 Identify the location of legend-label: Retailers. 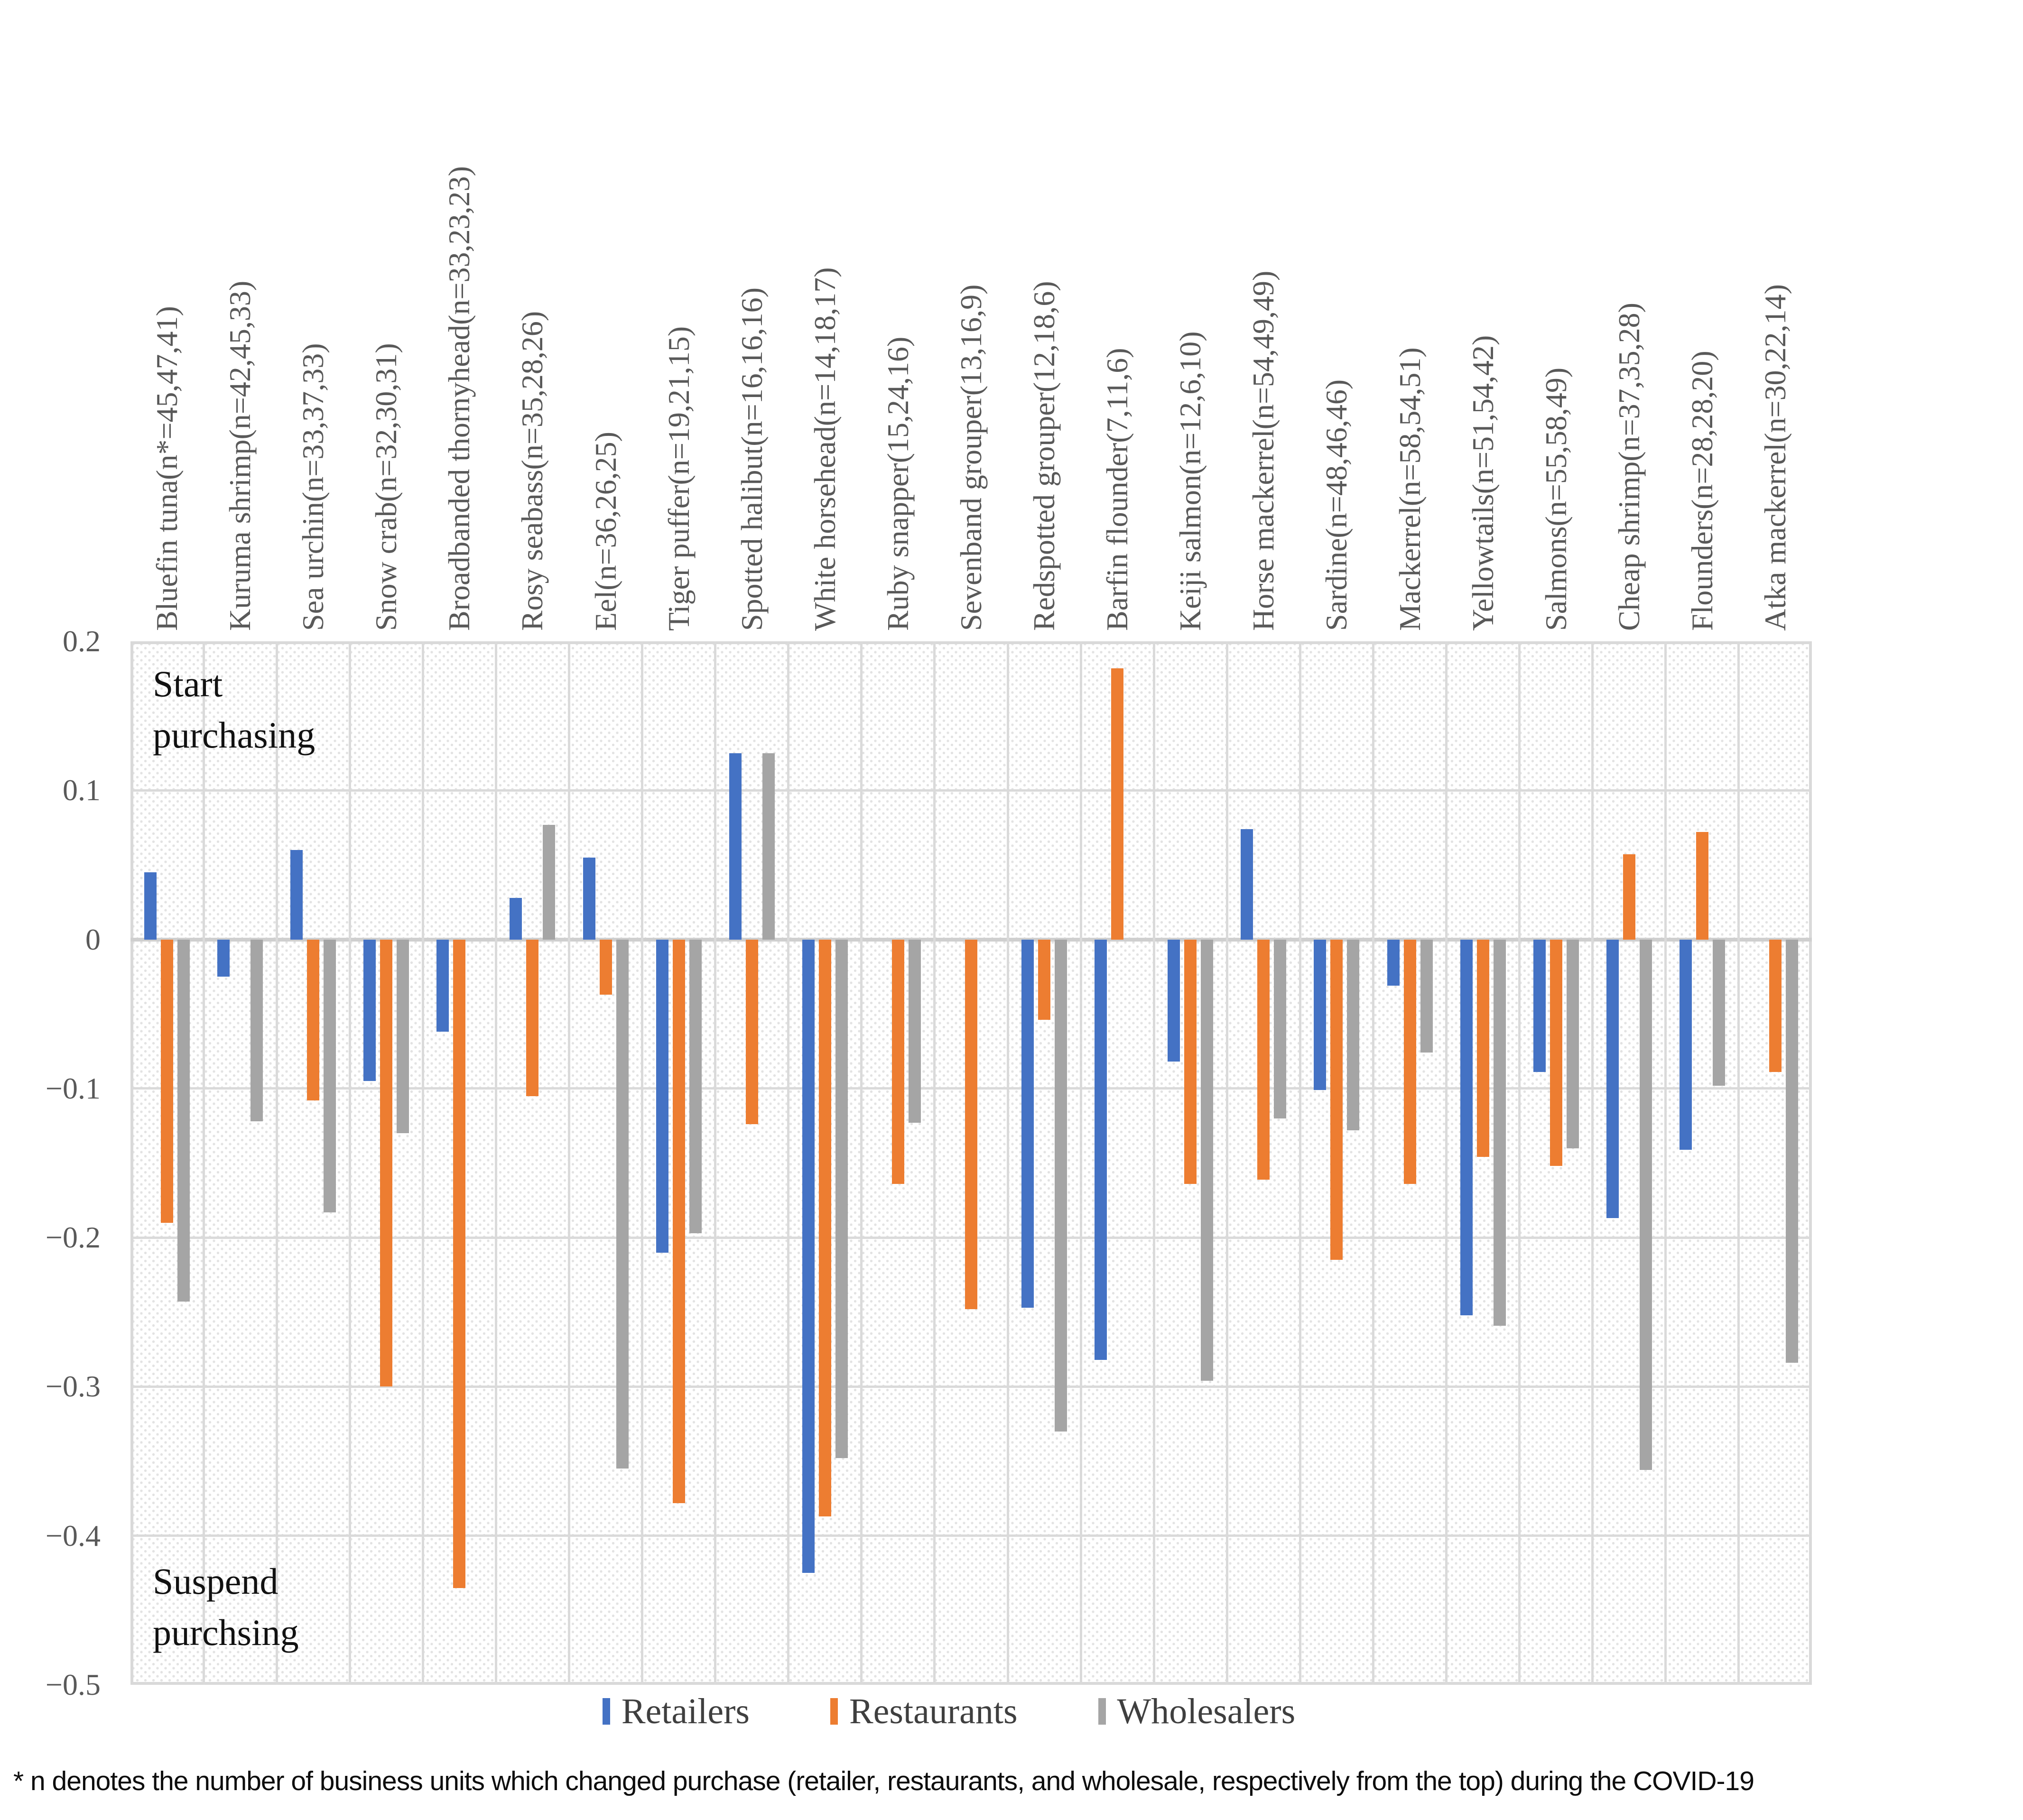
(685, 1711).